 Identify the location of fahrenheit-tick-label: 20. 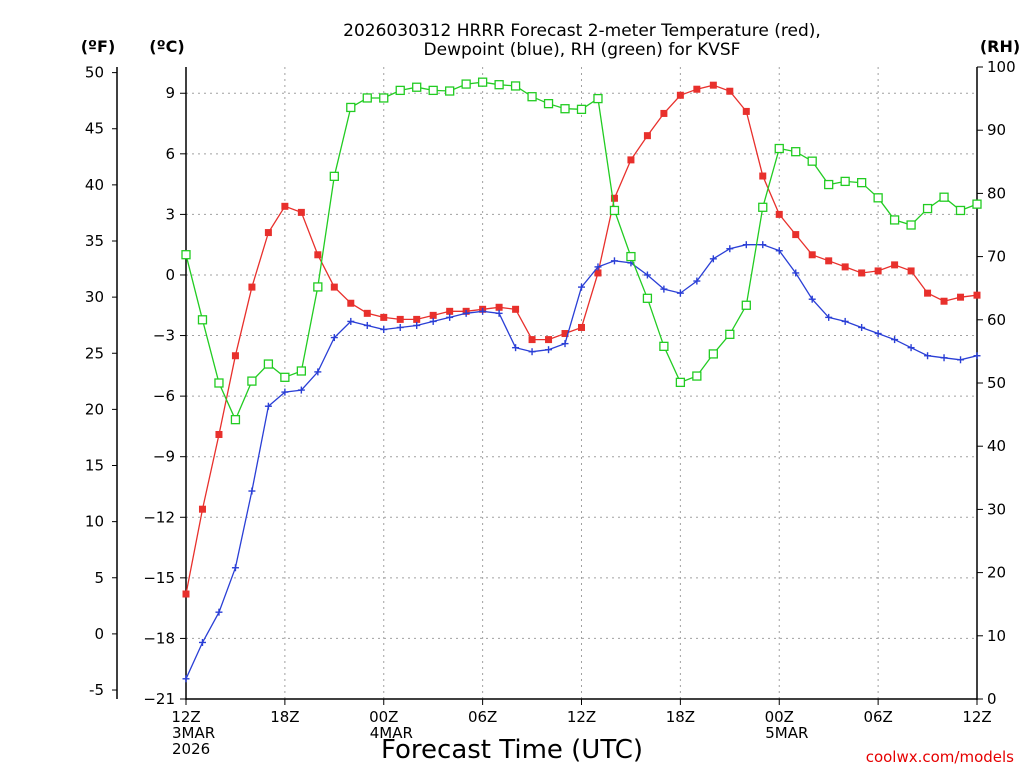
(94, 409).